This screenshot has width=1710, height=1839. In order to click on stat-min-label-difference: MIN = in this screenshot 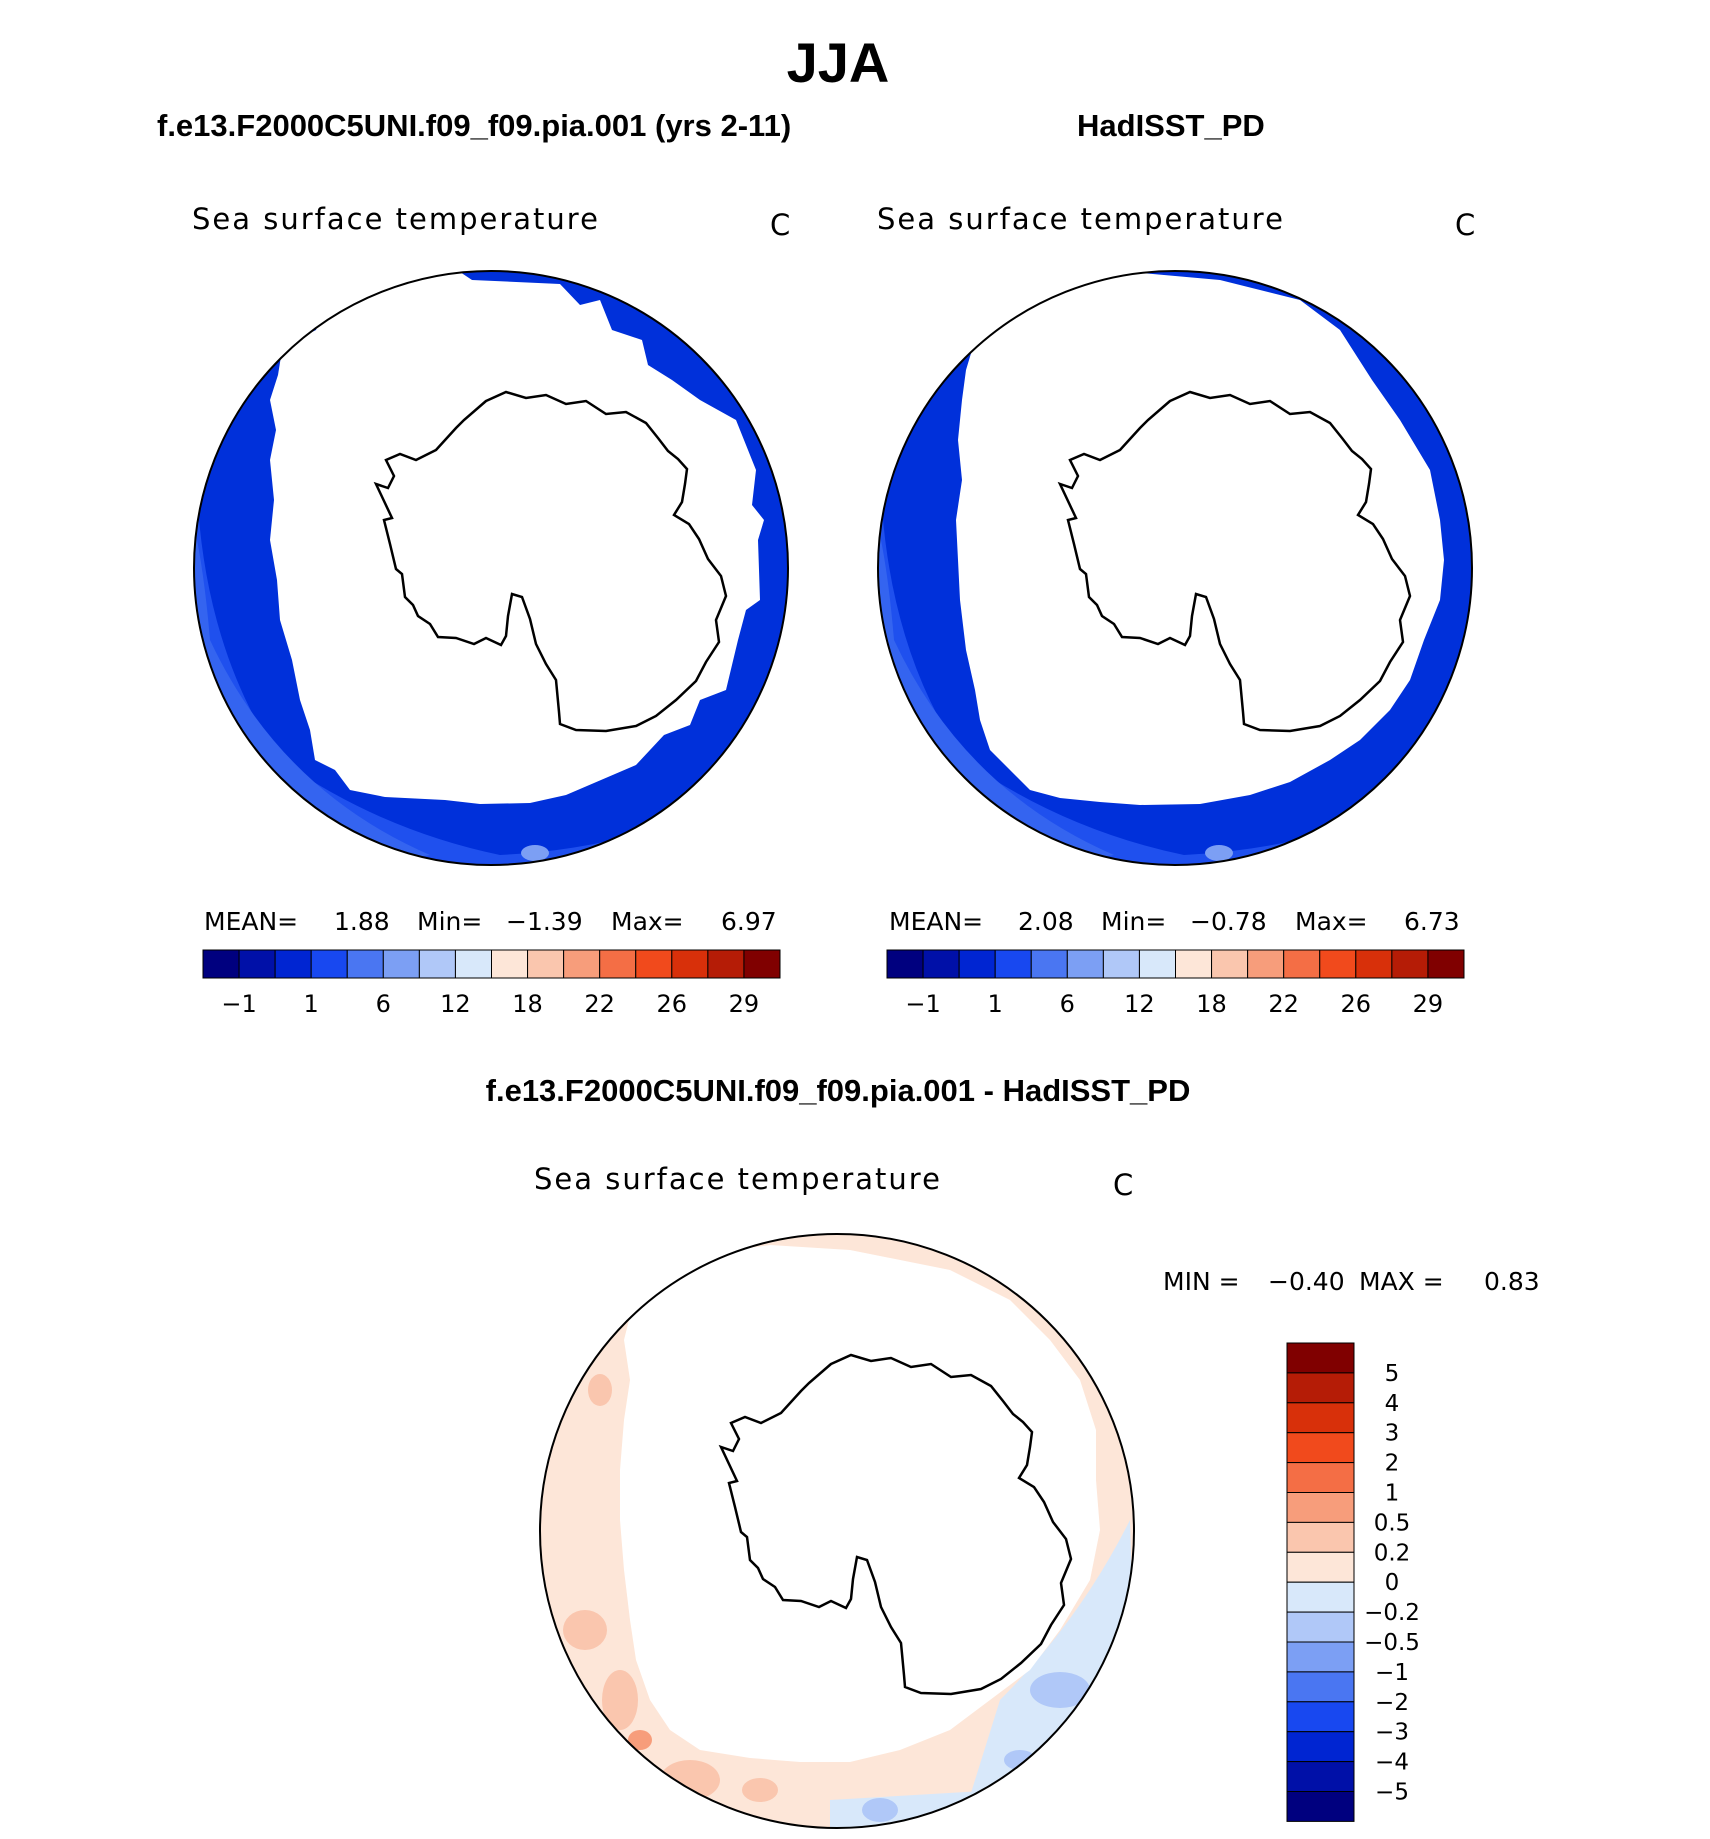, I will do `click(1201, 1281)`.